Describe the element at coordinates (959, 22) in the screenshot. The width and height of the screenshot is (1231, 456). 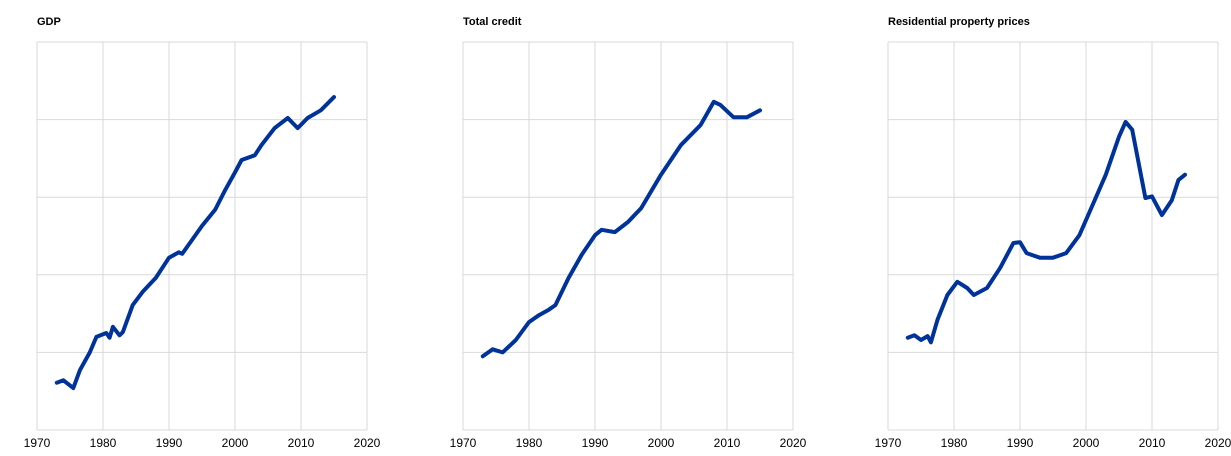
I see `chart-title: Residential property prices` at that location.